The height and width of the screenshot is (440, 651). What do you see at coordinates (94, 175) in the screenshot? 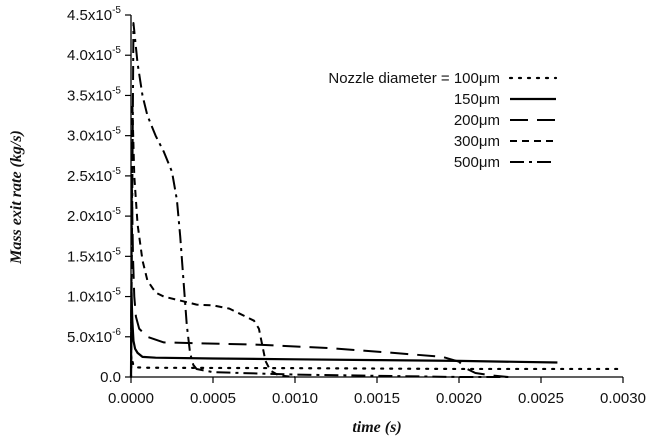
I see `y-tick-label: 2.5x10⁻⁵` at bounding box center [94, 175].